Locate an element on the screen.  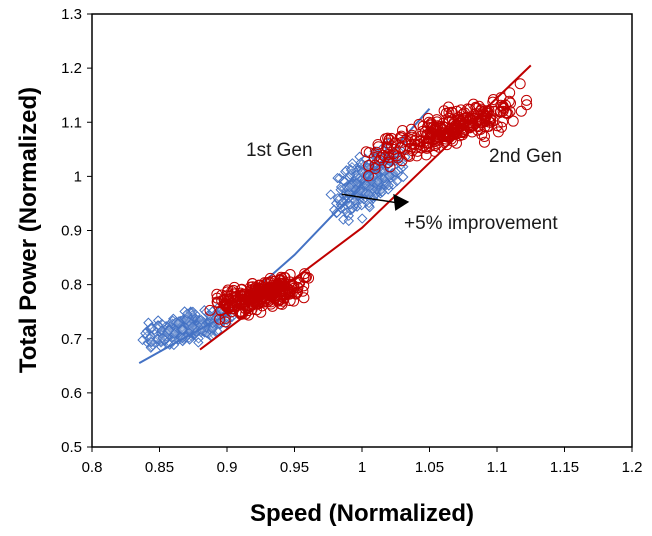
y-tick-label: 1.1 is located at coordinates (71, 122).